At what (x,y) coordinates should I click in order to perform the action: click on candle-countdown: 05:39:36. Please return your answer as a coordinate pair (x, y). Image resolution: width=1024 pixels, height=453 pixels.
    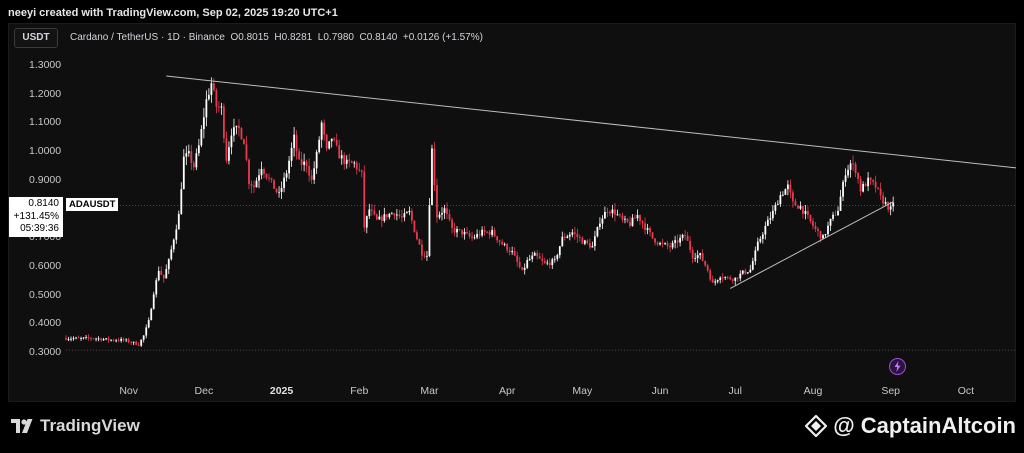
    Looking at the image, I should click on (39, 228).